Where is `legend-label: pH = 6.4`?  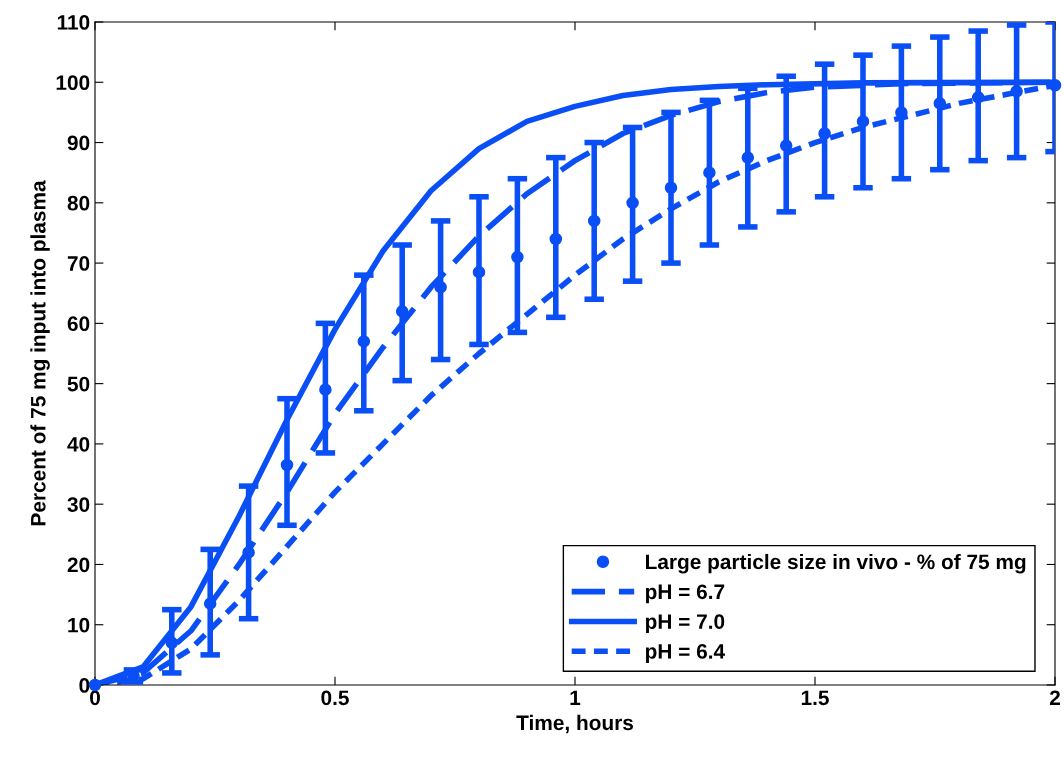 legend-label: pH = 6.4 is located at coordinates (685, 653).